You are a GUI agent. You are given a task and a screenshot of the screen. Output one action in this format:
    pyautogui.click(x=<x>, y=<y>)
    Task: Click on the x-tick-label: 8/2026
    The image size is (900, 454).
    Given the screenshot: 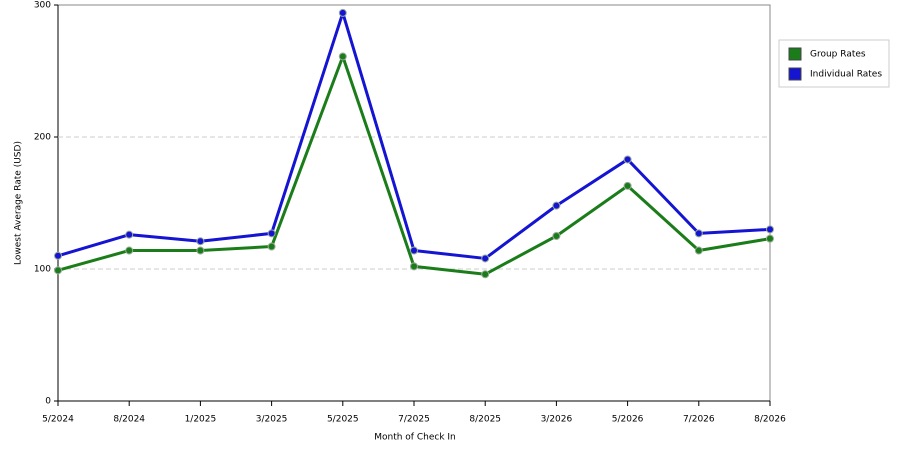 What is the action you would take?
    pyautogui.click(x=770, y=420)
    